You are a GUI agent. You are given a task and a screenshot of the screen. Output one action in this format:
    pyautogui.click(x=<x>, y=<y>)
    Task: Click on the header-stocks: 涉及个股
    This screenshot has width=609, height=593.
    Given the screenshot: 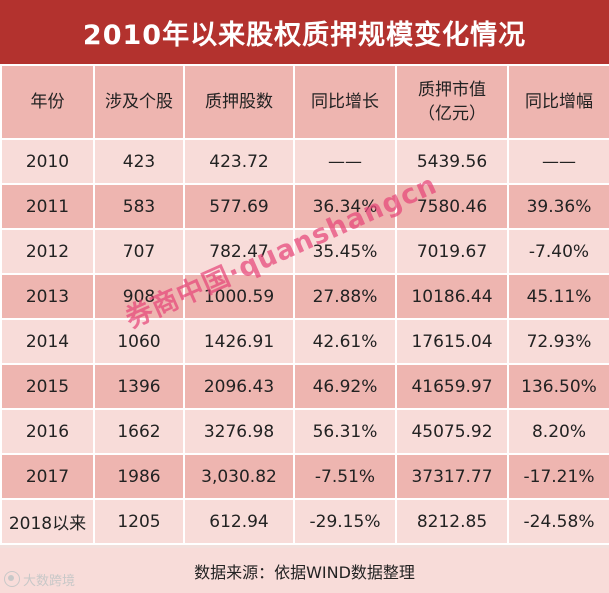 What is the action you would take?
    pyautogui.click(x=139, y=102)
    